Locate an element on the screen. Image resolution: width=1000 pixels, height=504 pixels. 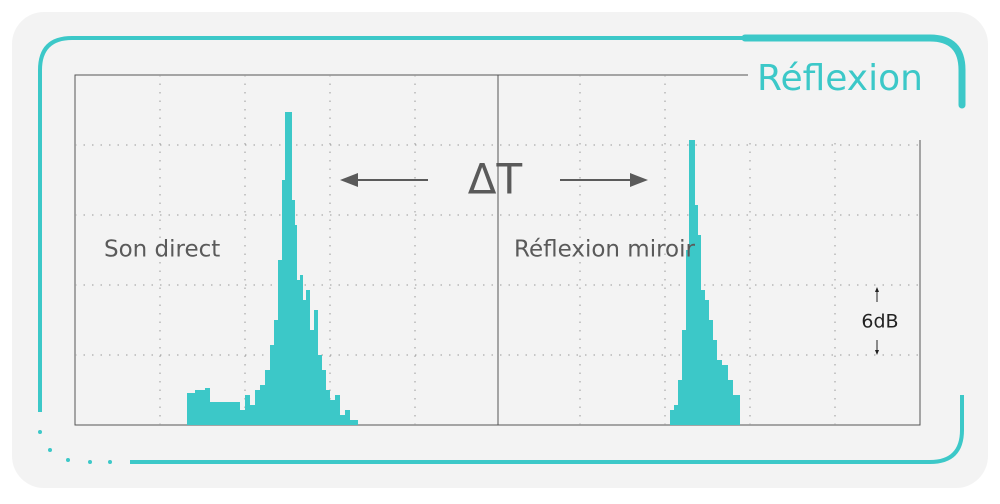
direct-waveform is located at coordinates (272, 268).